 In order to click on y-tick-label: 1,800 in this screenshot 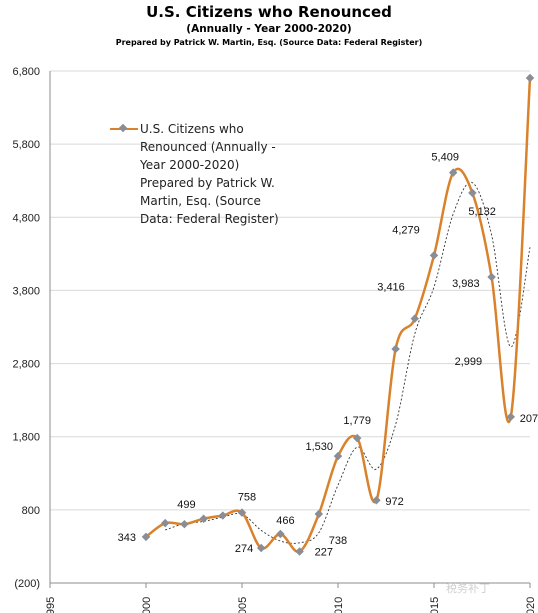, I will do `click(26, 438)`.